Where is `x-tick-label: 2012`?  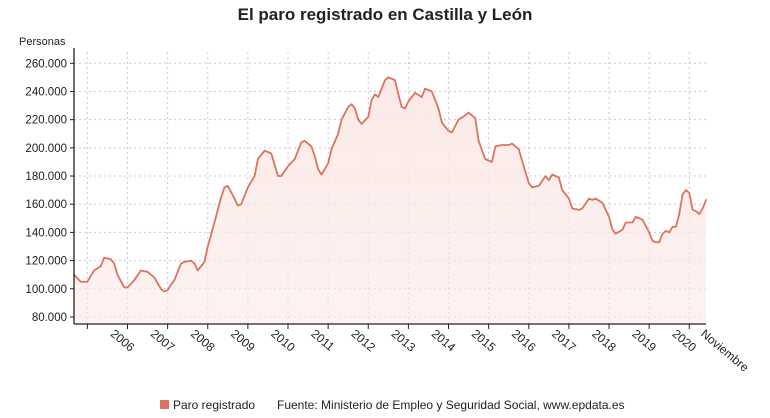
x-tick-label: 2012 is located at coordinates (364, 341).